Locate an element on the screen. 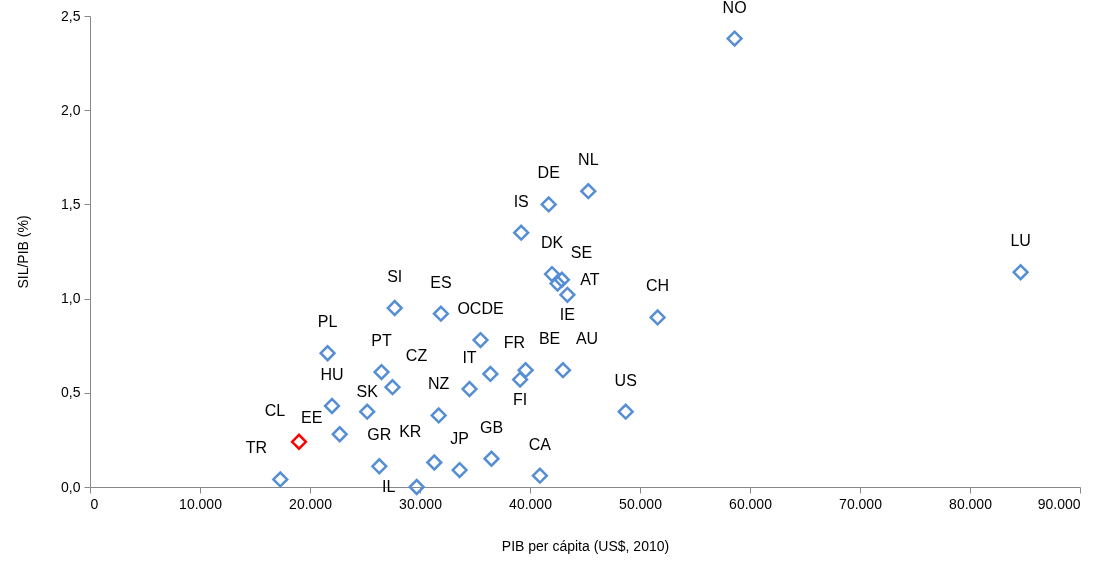  y-tick-label: 1,5 is located at coordinates (71, 203).